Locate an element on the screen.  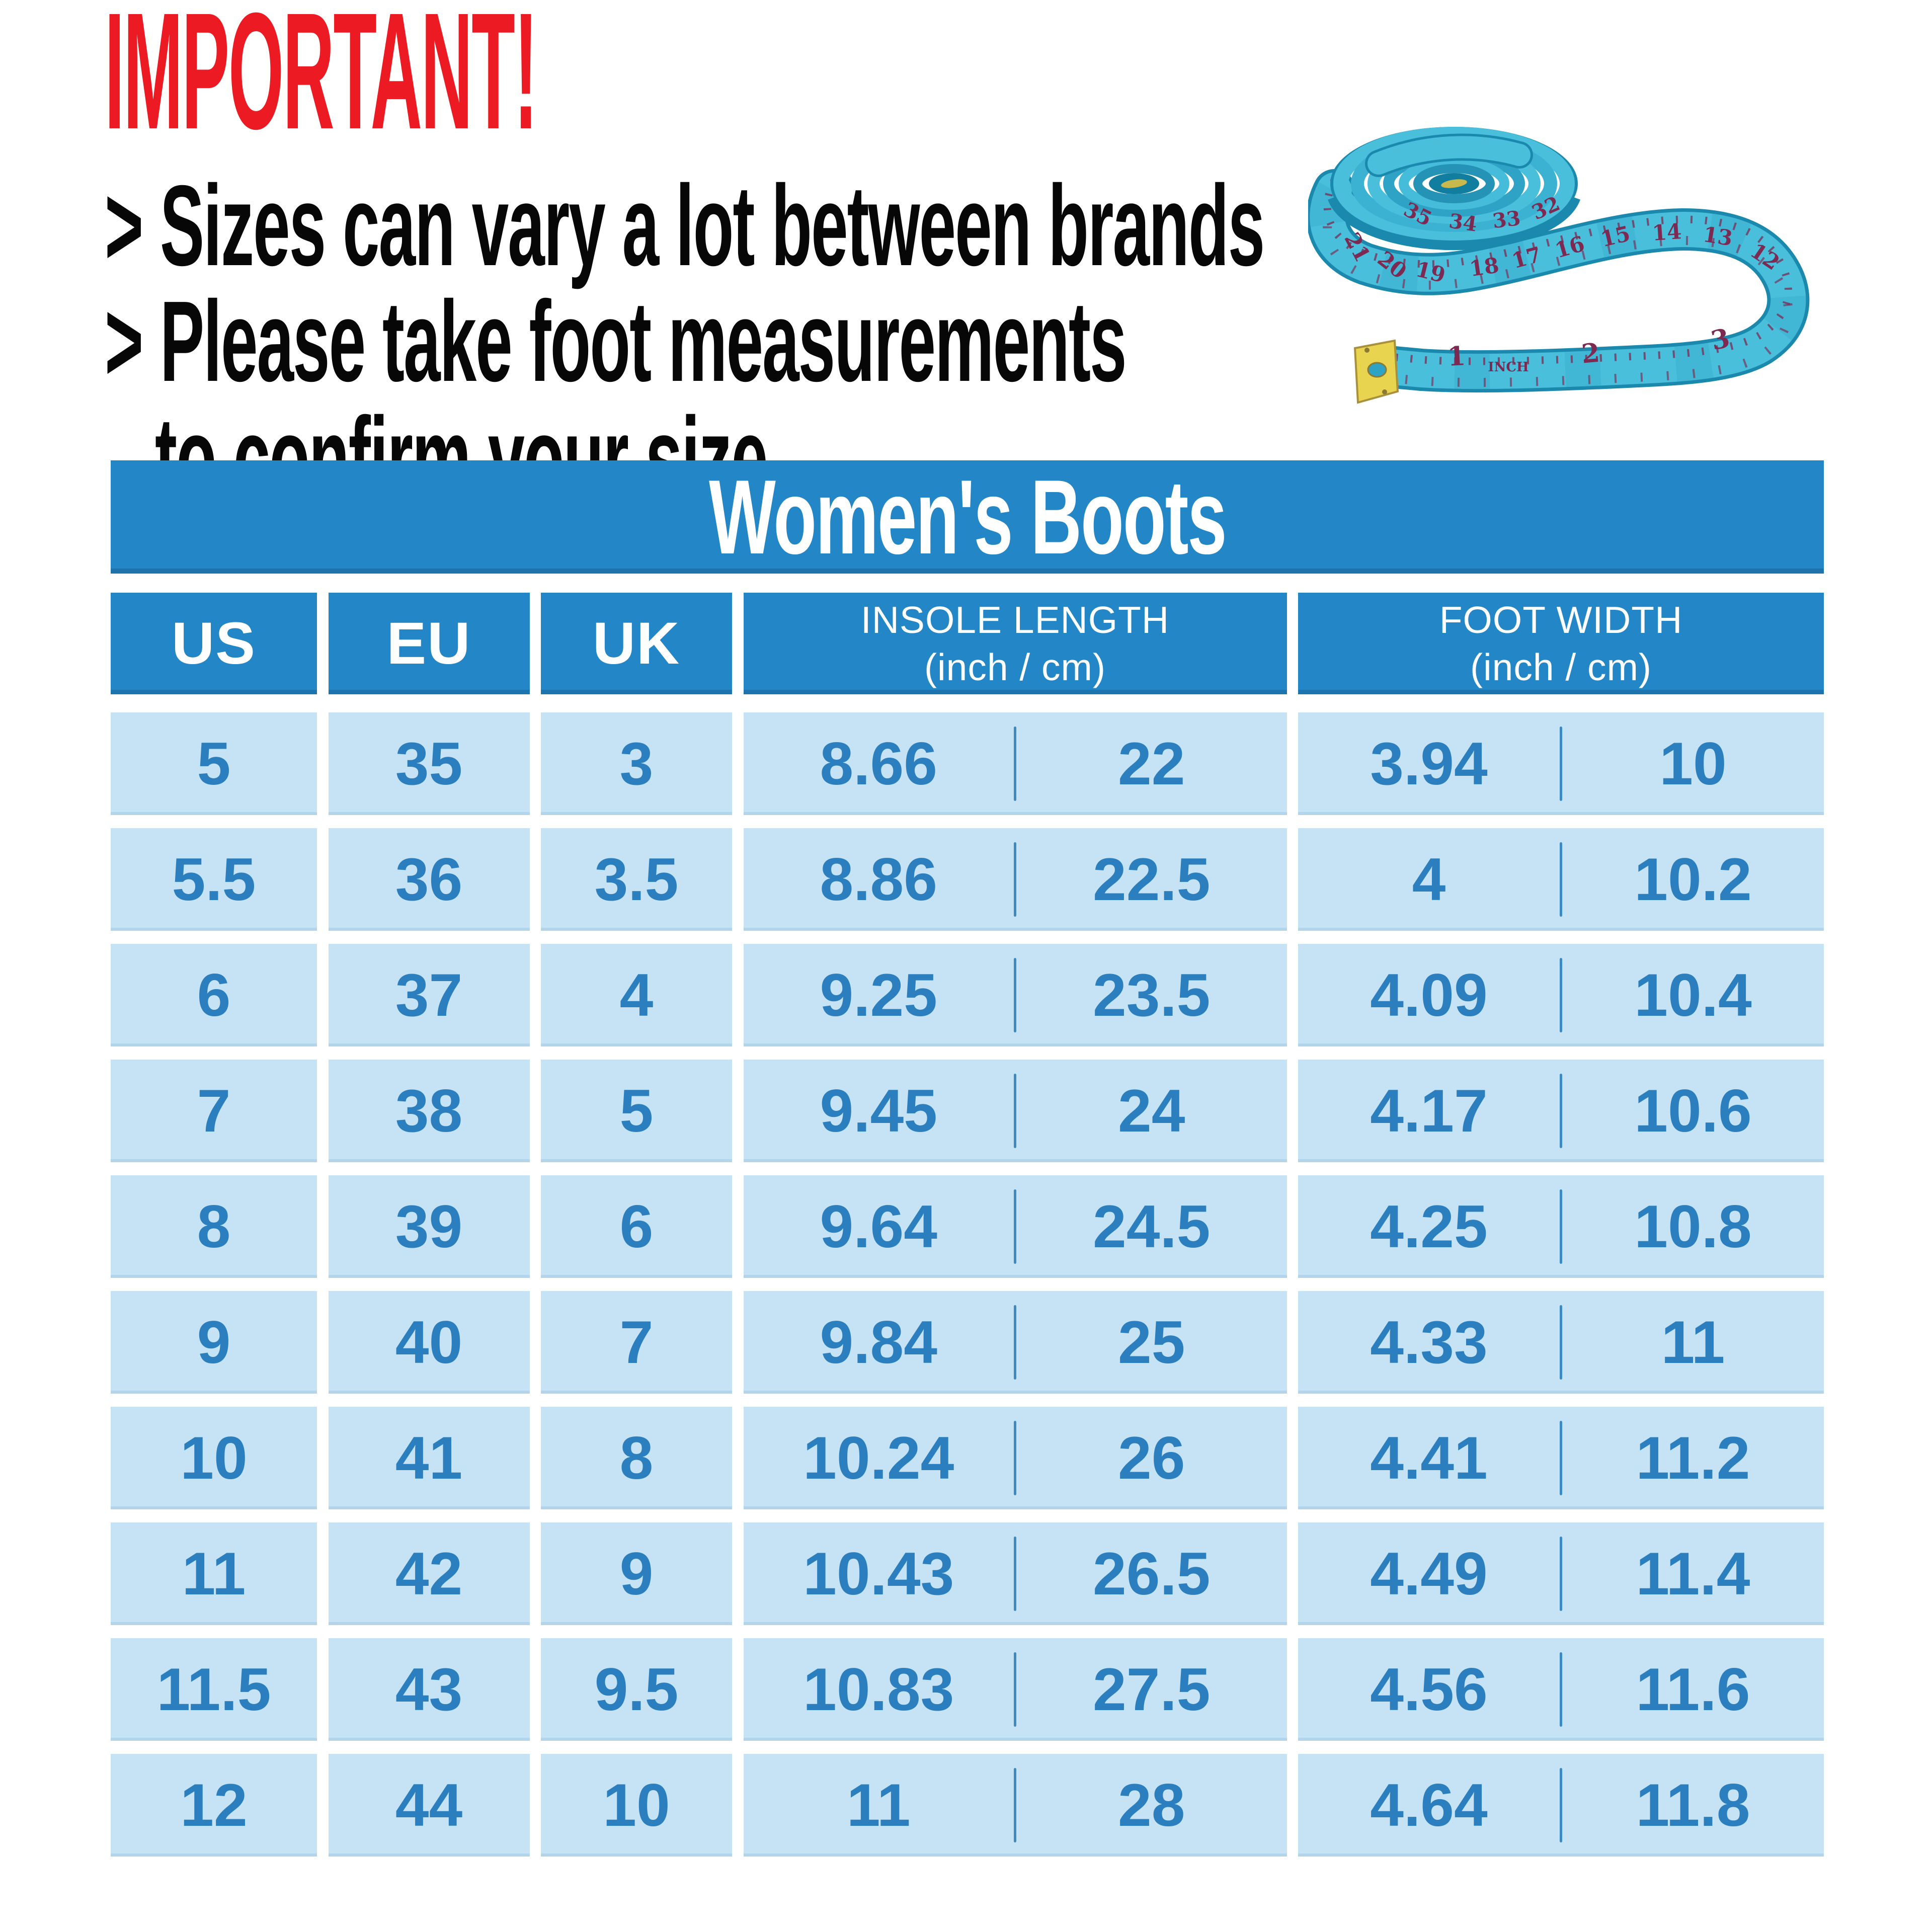
uk-size-cell: 10 is located at coordinates (637, 1805).